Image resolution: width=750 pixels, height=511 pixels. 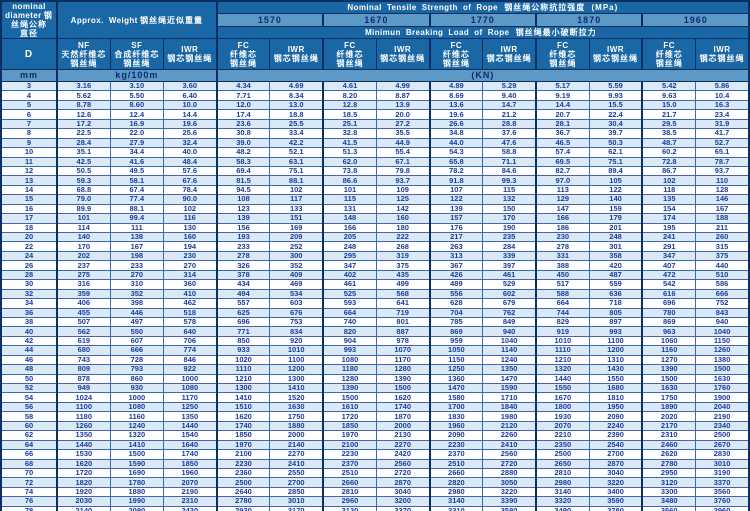 What do you see at coordinates (615, 508) in the screenshot?
I see `value-cell: 3780` at bounding box center [615, 508].